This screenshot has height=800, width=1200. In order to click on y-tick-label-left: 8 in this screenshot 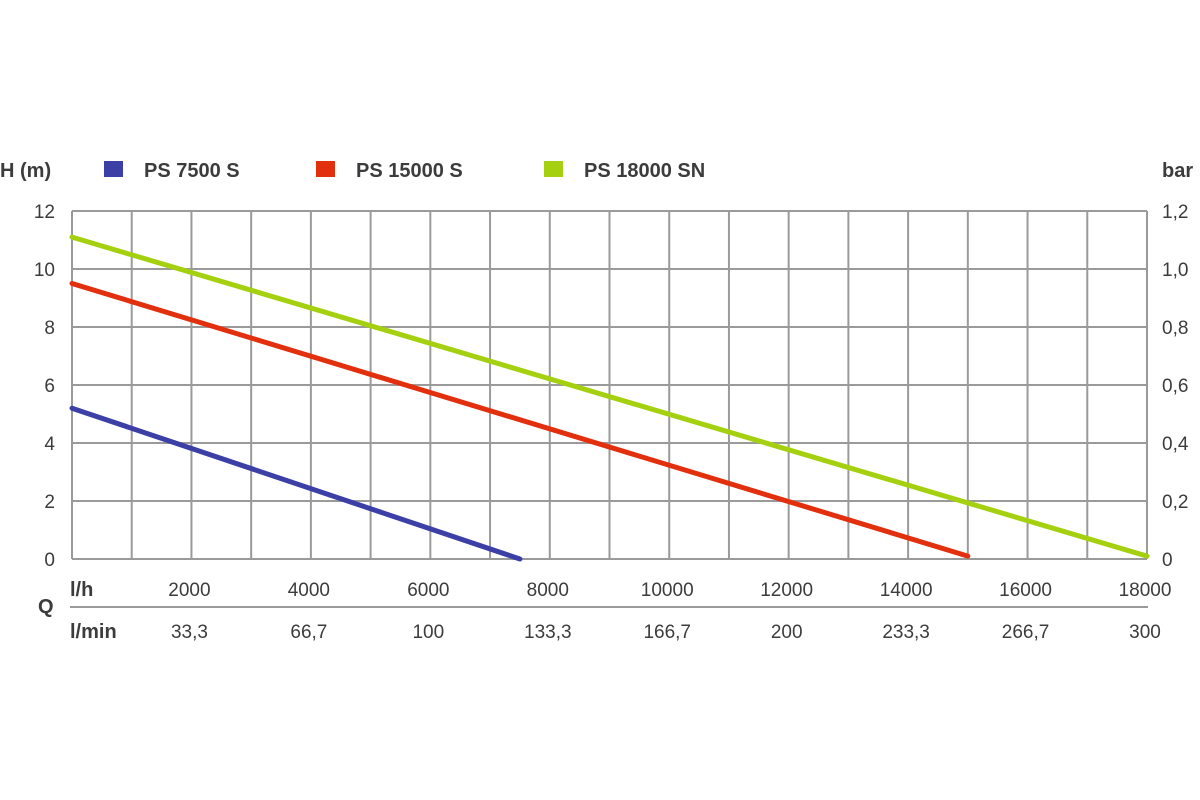, I will do `click(49, 328)`.